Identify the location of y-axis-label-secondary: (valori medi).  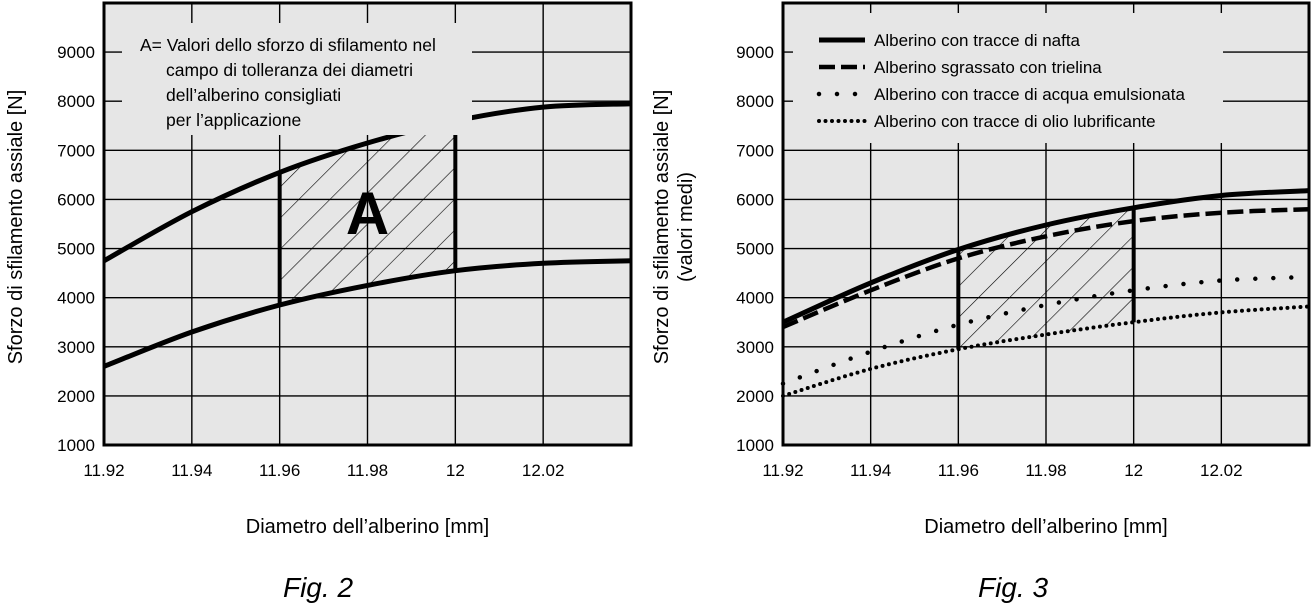
(686, 227).